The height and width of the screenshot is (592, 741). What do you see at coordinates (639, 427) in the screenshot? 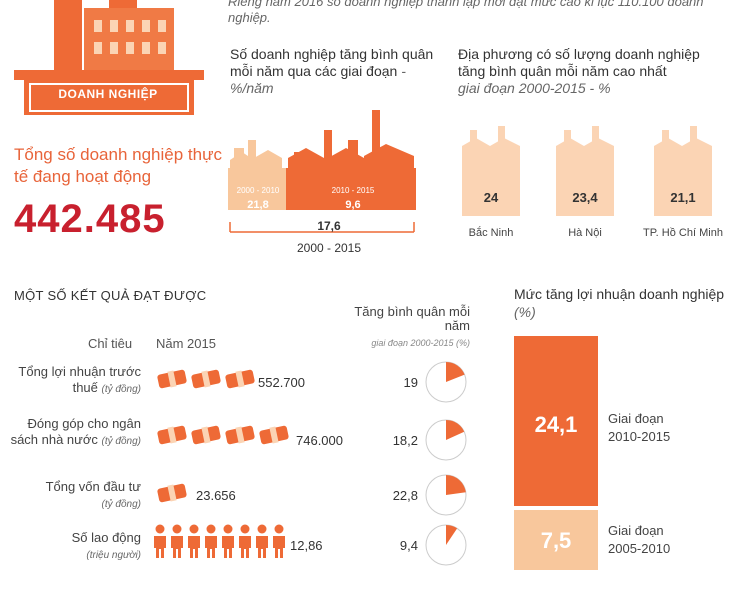
I see `profit-label-2010-2015: Giai đoạn 2010-2015` at bounding box center [639, 427].